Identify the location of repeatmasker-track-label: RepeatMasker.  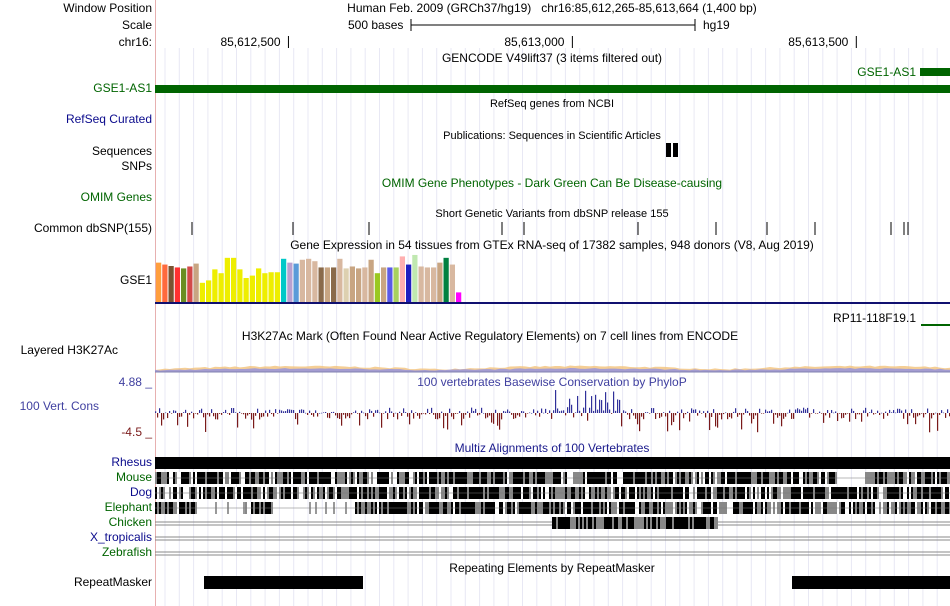
(112, 582).